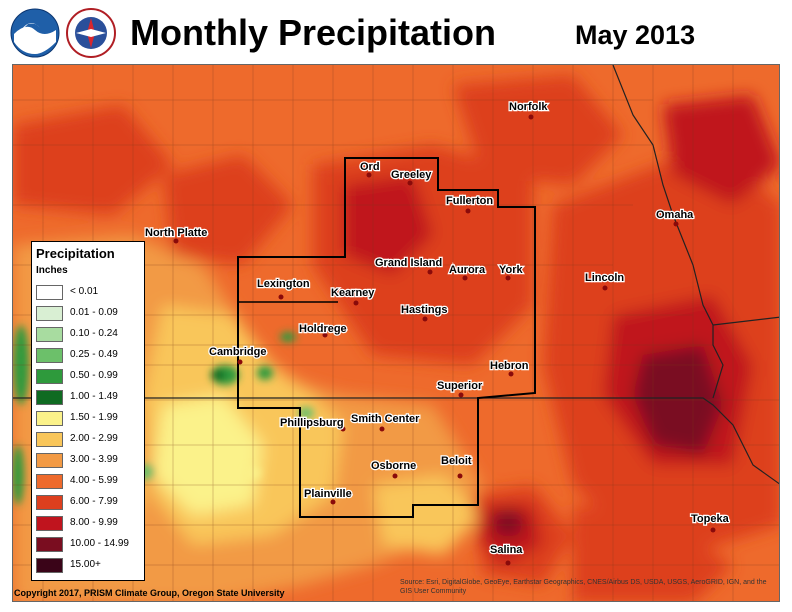 The height and width of the screenshot is (612, 792). I want to click on legend-label: < 0.01, so click(84, 291).